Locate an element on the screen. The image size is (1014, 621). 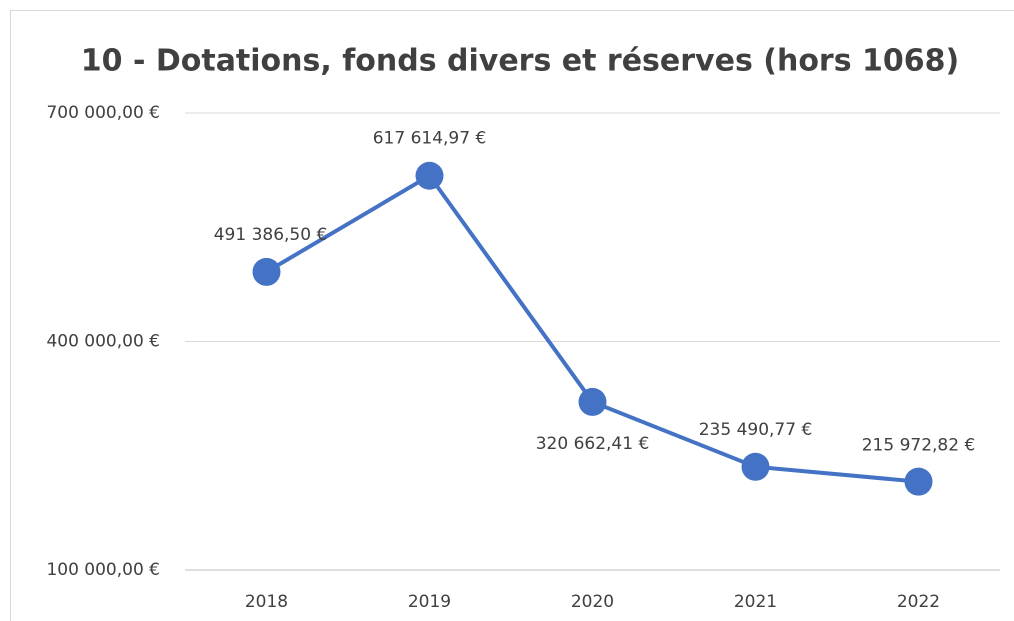
x-tick-label: 2022 is located at coordinates (918, 602).